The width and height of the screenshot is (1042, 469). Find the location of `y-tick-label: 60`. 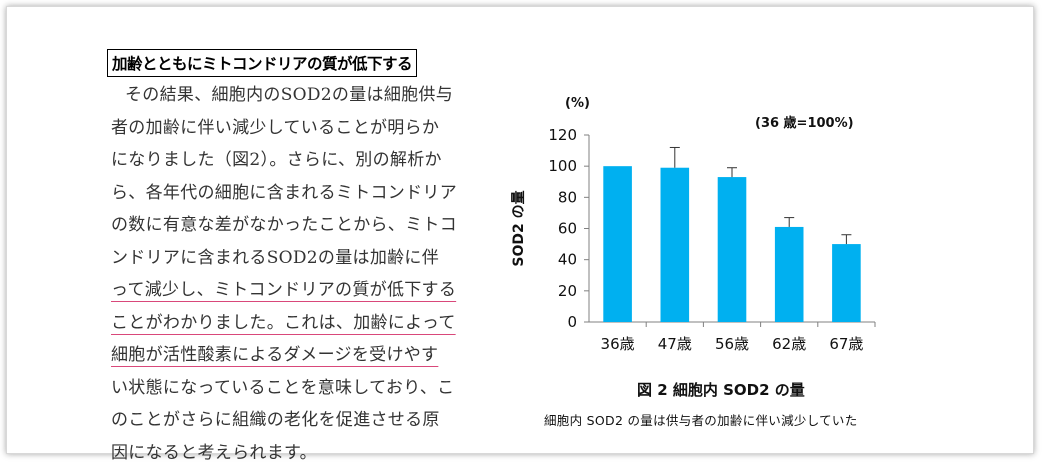

y-tick-label: 60 is located at coordinates (567, 229).